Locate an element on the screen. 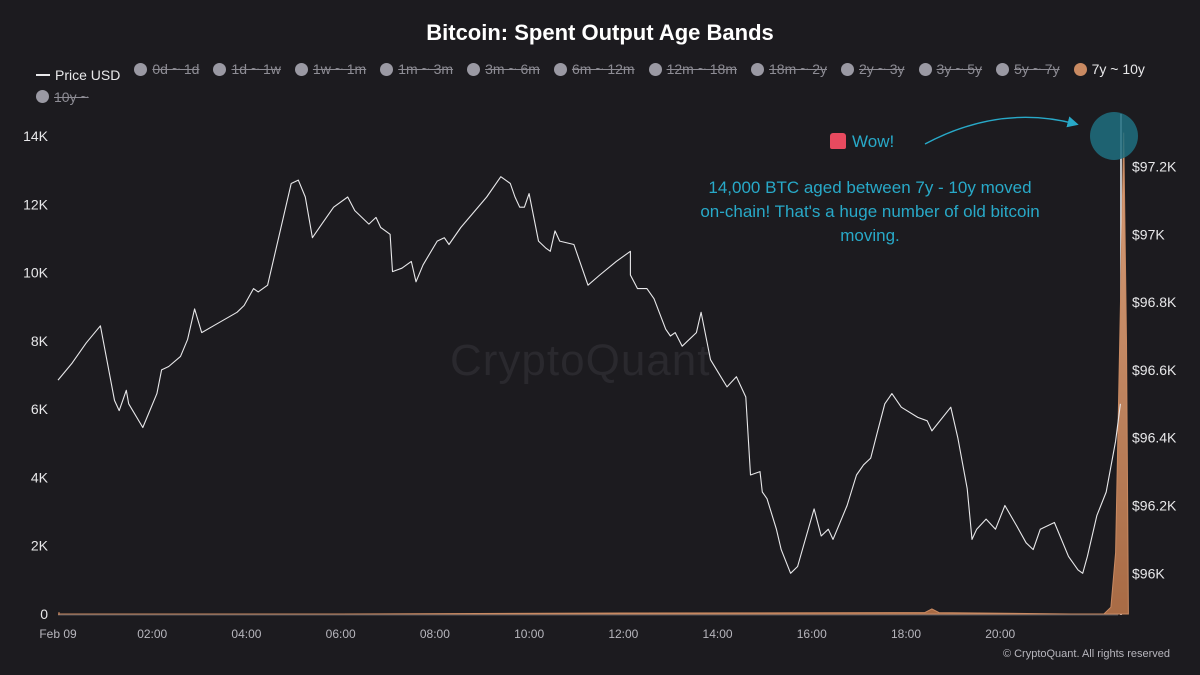  legend-item-11: 5y ~ 7y is located at coordinates (1028, 69).